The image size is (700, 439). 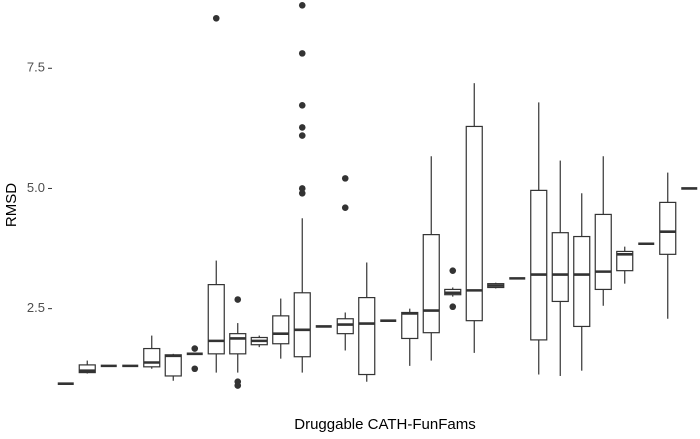 I want to click on y-tick-label: 7.5, so click(x=36, y=67).